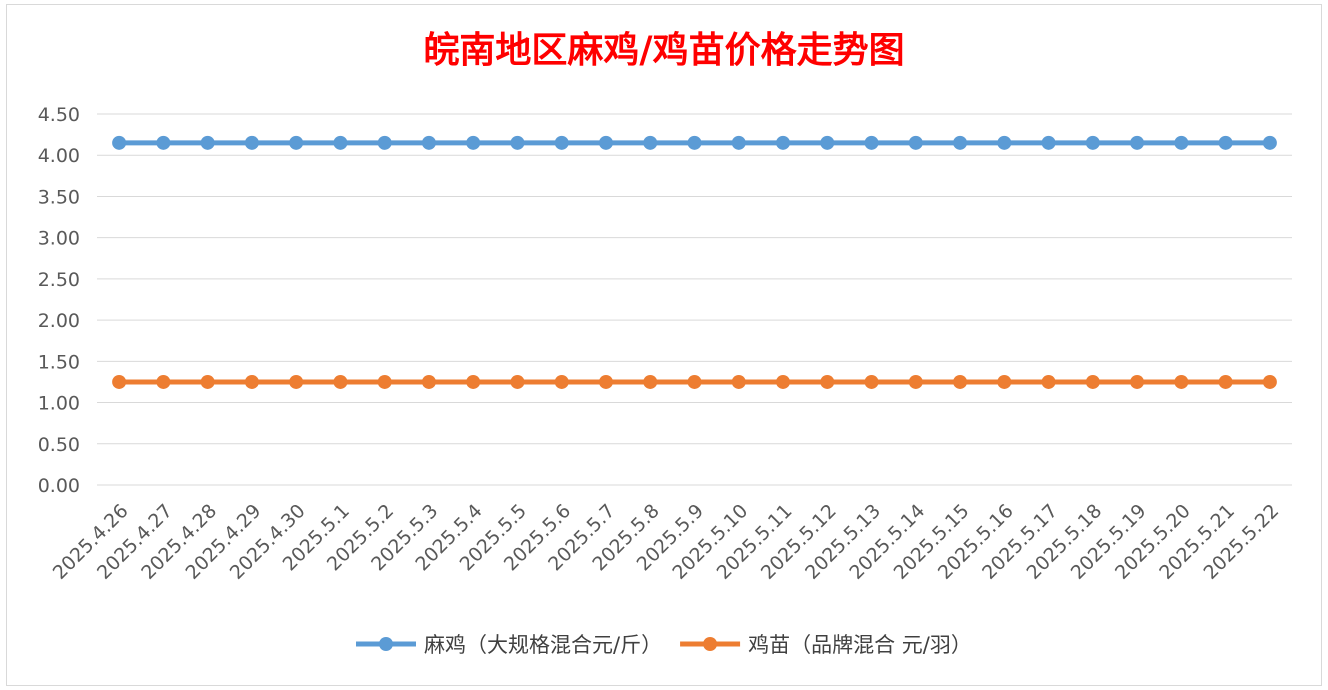  I want to click on y-tick-label: 4.50, so click(59, 115).